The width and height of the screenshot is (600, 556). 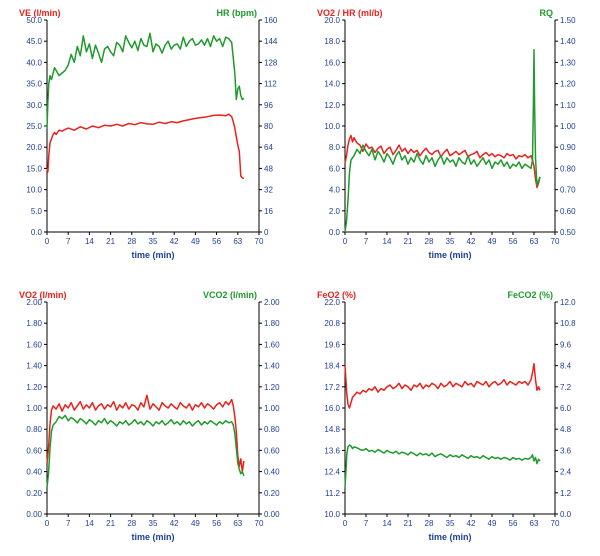 What do you see at coordinates (332, 105) in the screenshot?
I see `y-left-tick-label: 12.0` at bounding box center [332, 105].